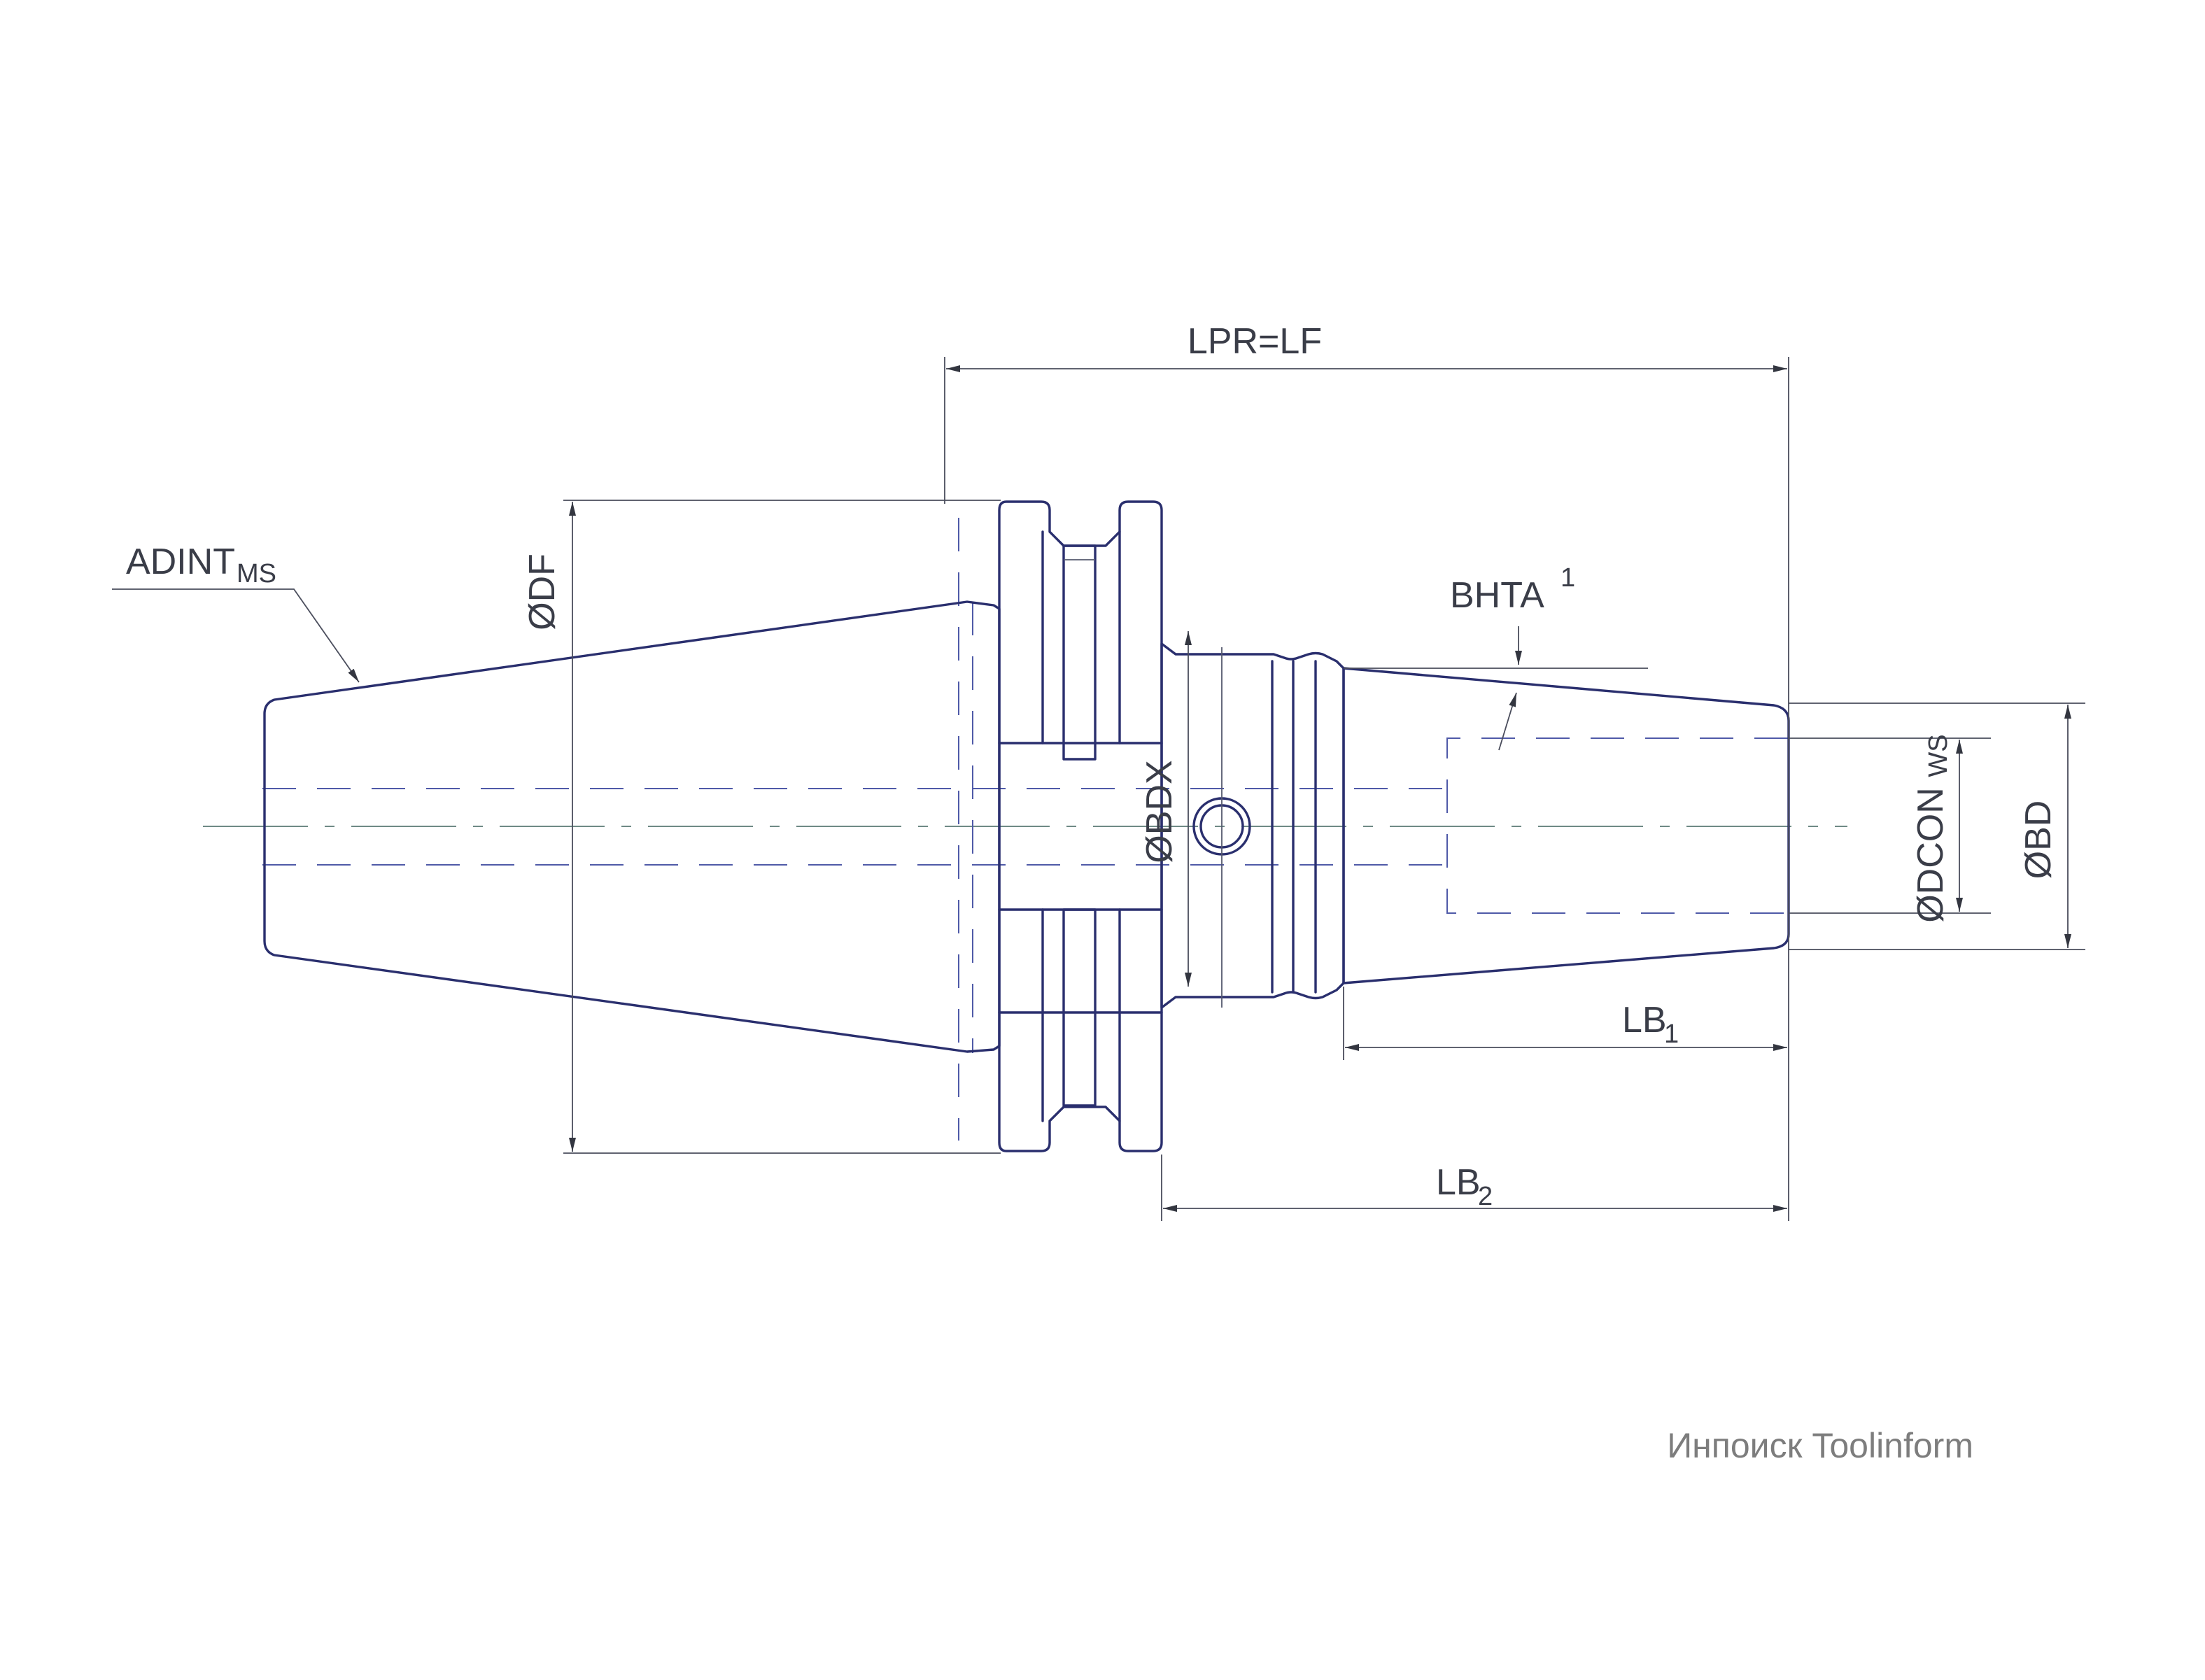 The height and width of the screenshot is (1680, 2205). I want to click on label-lpr-lf: LPR=LF, so click(1255, 341).